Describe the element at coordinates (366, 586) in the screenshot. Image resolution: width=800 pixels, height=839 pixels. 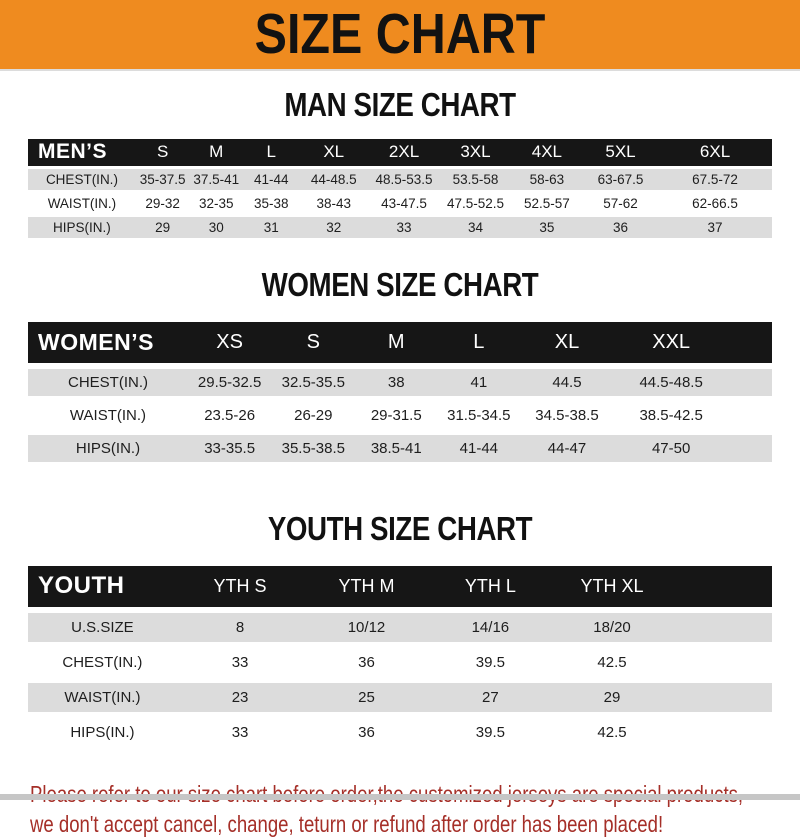
I see `youth-size-col-header: YTH M` at that location.